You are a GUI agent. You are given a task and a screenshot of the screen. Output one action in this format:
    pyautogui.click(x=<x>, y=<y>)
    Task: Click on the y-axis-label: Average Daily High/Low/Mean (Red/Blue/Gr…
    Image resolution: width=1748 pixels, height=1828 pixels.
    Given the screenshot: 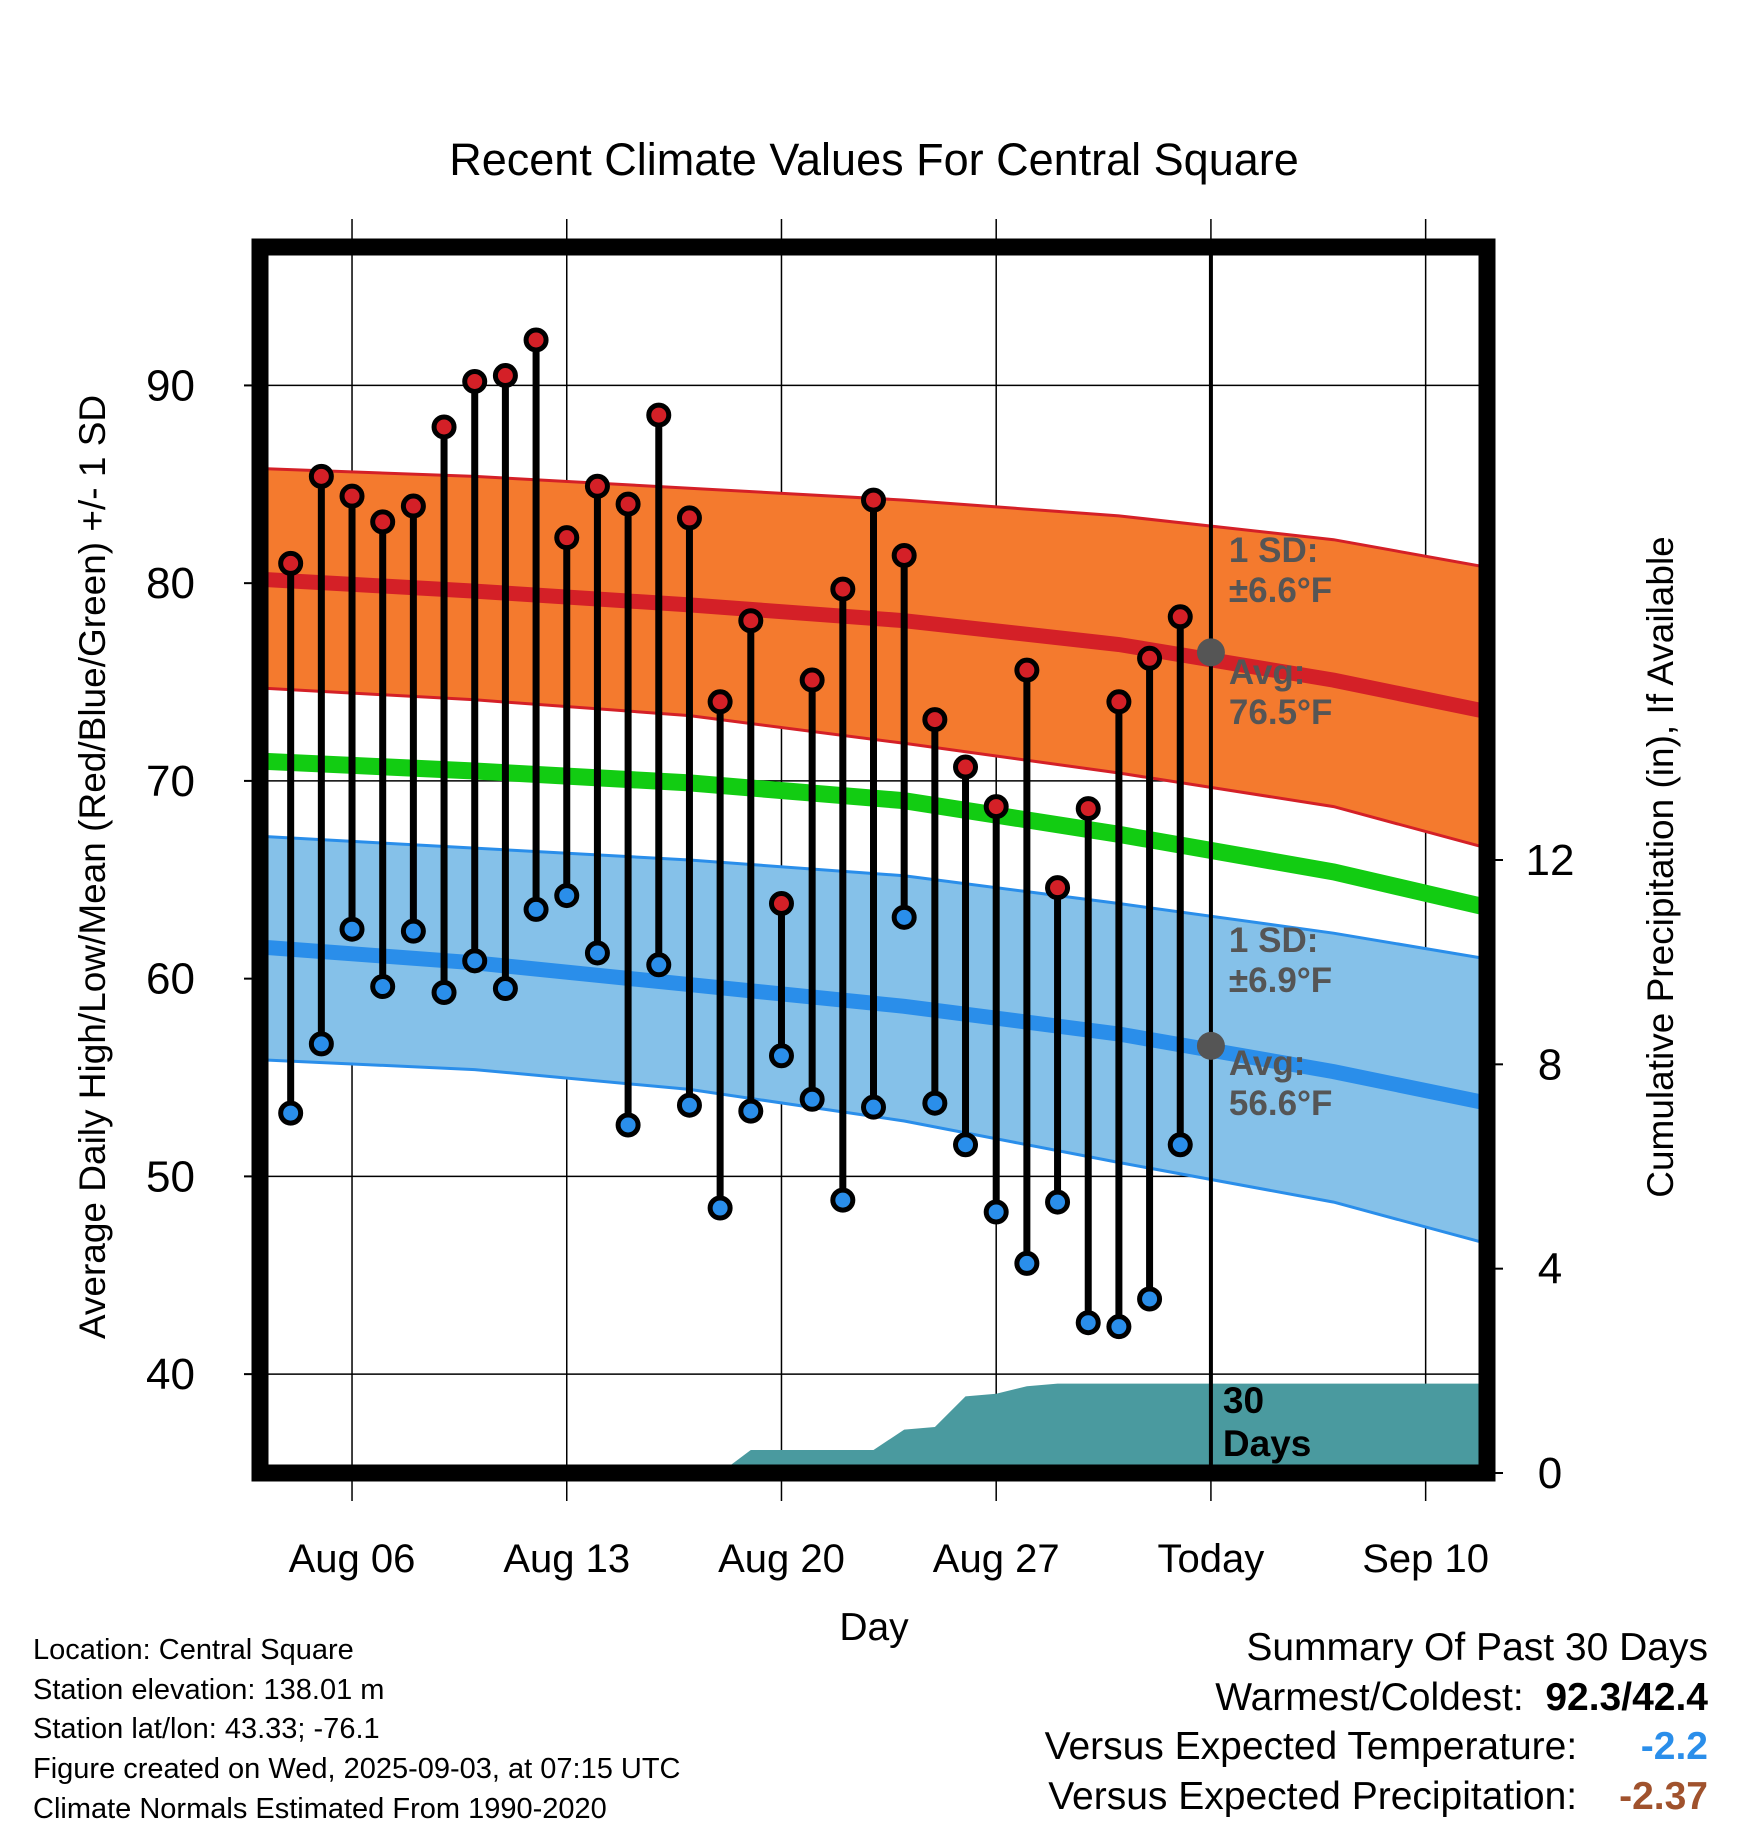 What is the action you would take?
    pyautogui.click(x=92, y=867)
    